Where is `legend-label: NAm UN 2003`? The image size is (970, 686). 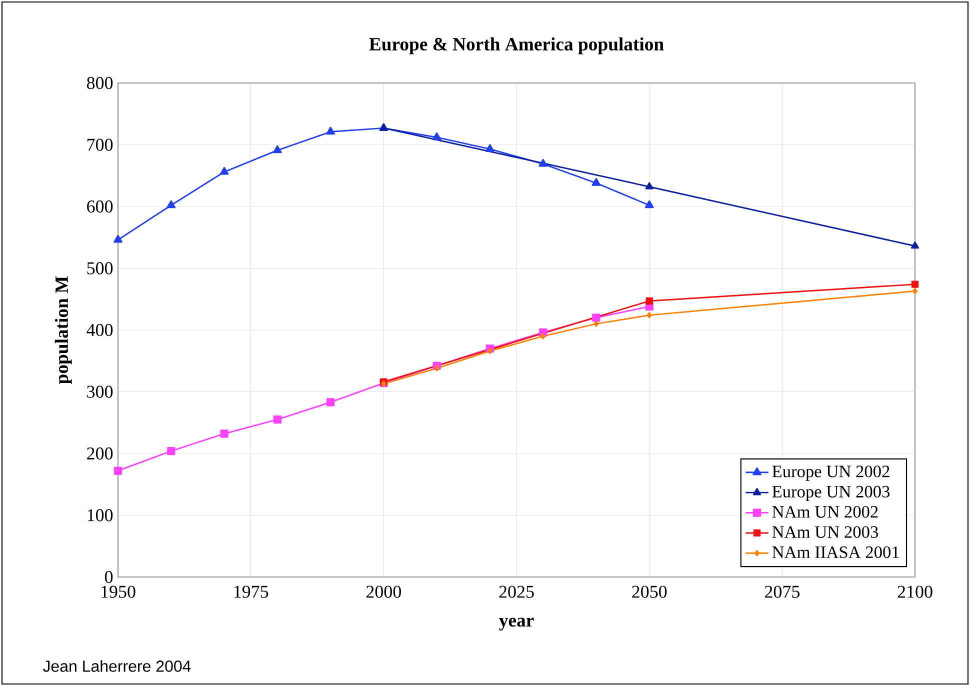 legend-label: NAm UN 2003 is located at coordinates (825, 532).